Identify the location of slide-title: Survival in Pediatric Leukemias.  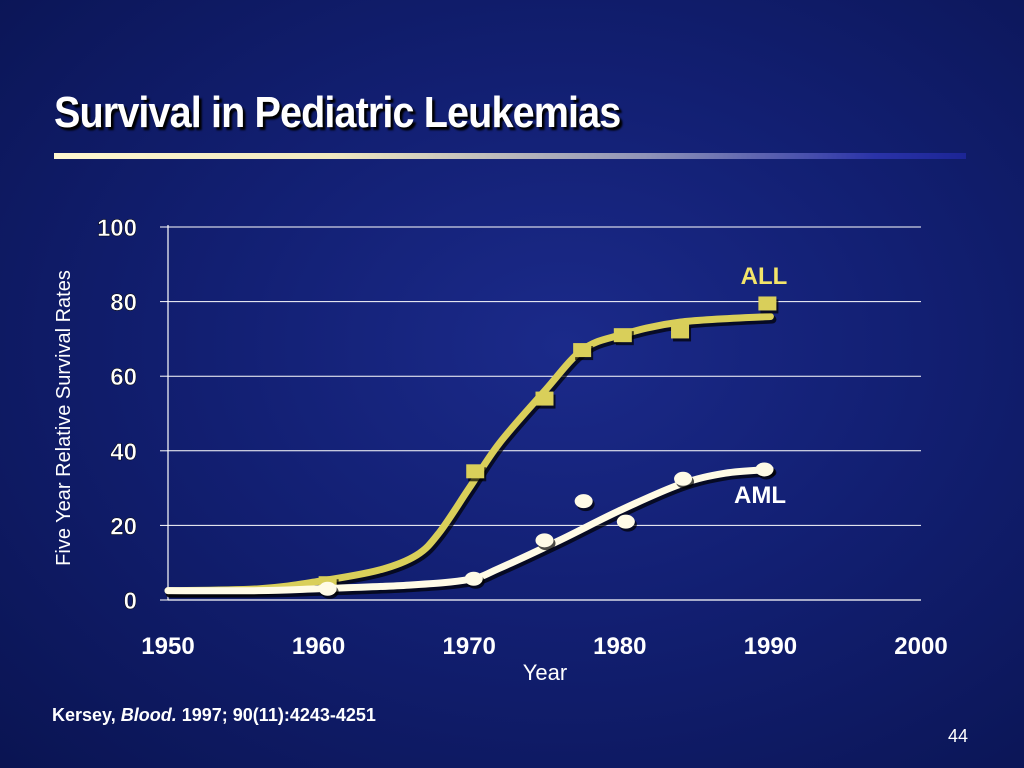
(337, 112).